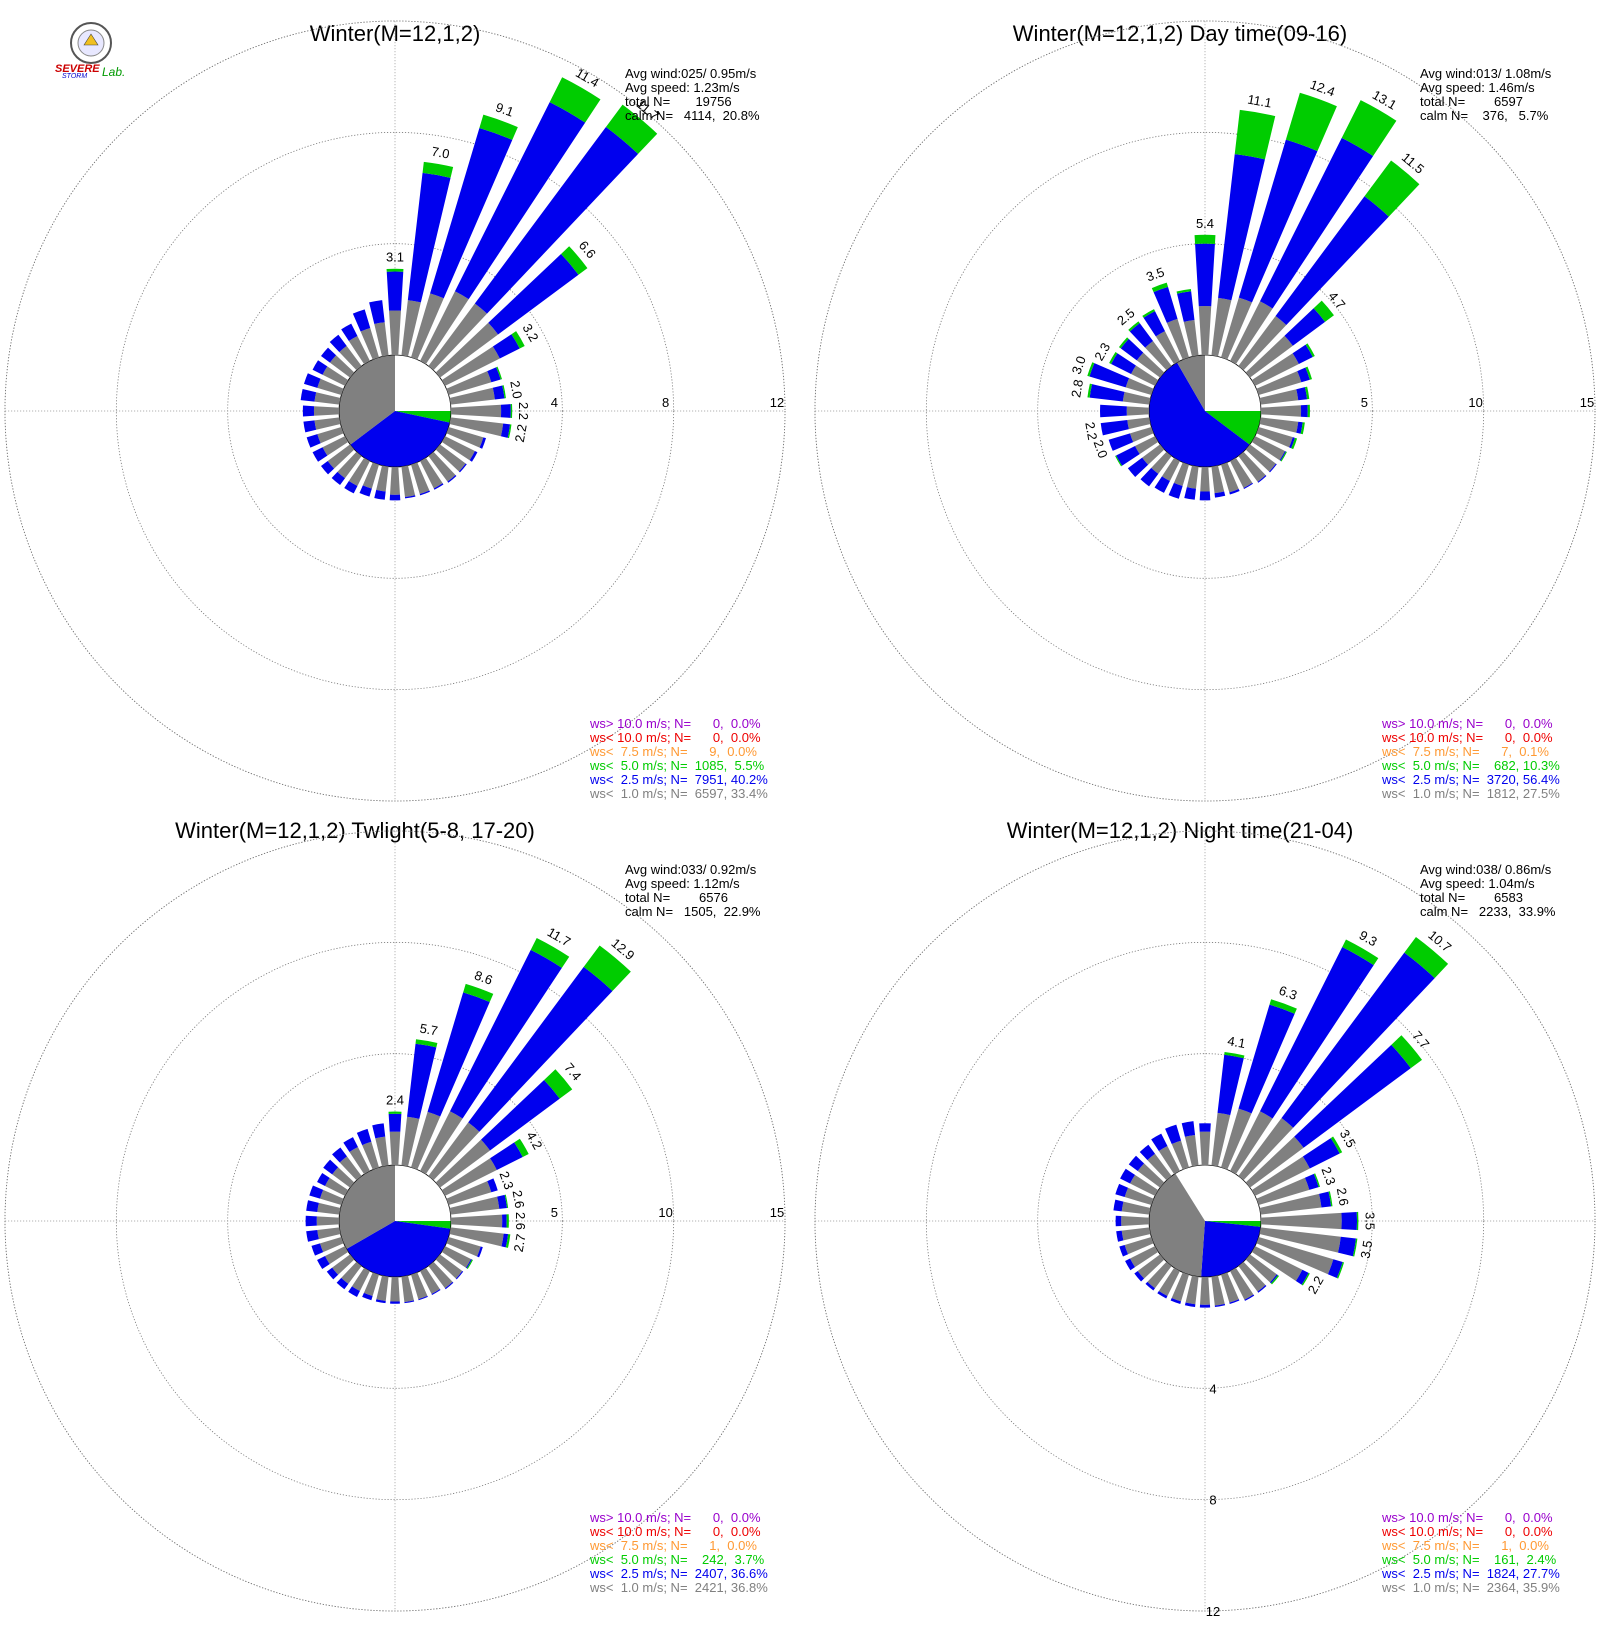  I want to click on calm-pie-white, so click(1218, 1193).